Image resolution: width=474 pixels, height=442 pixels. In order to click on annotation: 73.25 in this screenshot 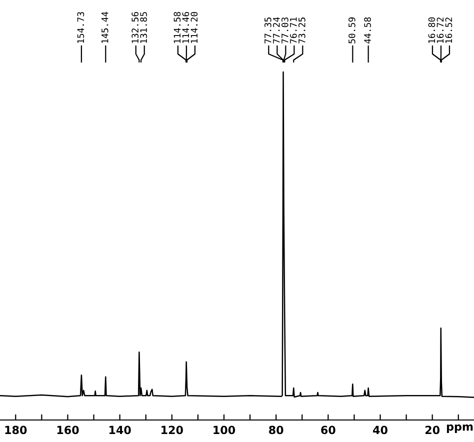, I will do `click(302, 31)`.